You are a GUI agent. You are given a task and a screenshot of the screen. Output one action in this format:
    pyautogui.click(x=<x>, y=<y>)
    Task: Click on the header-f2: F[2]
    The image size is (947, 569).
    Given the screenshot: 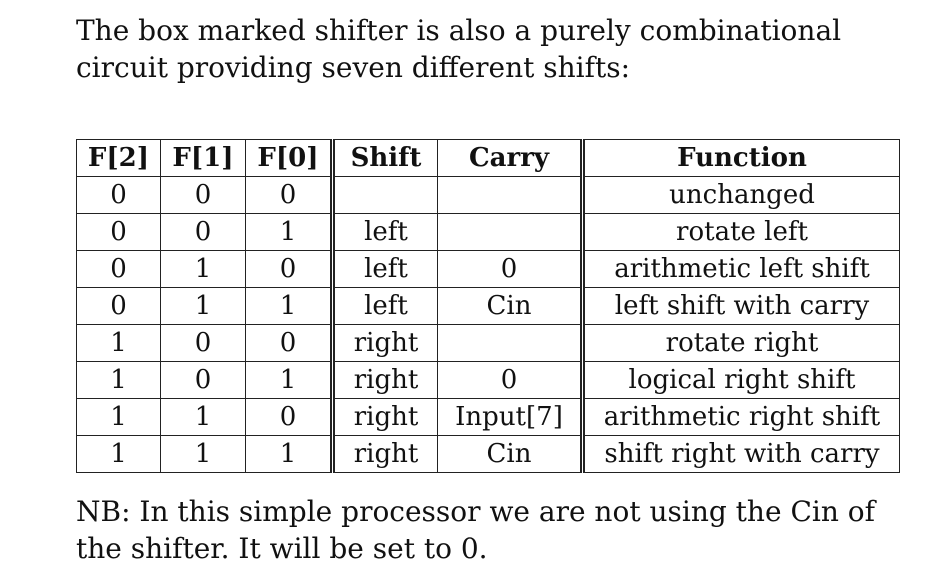 What is the action you would take?
    pyautogui.click(x=118, y=158)
    